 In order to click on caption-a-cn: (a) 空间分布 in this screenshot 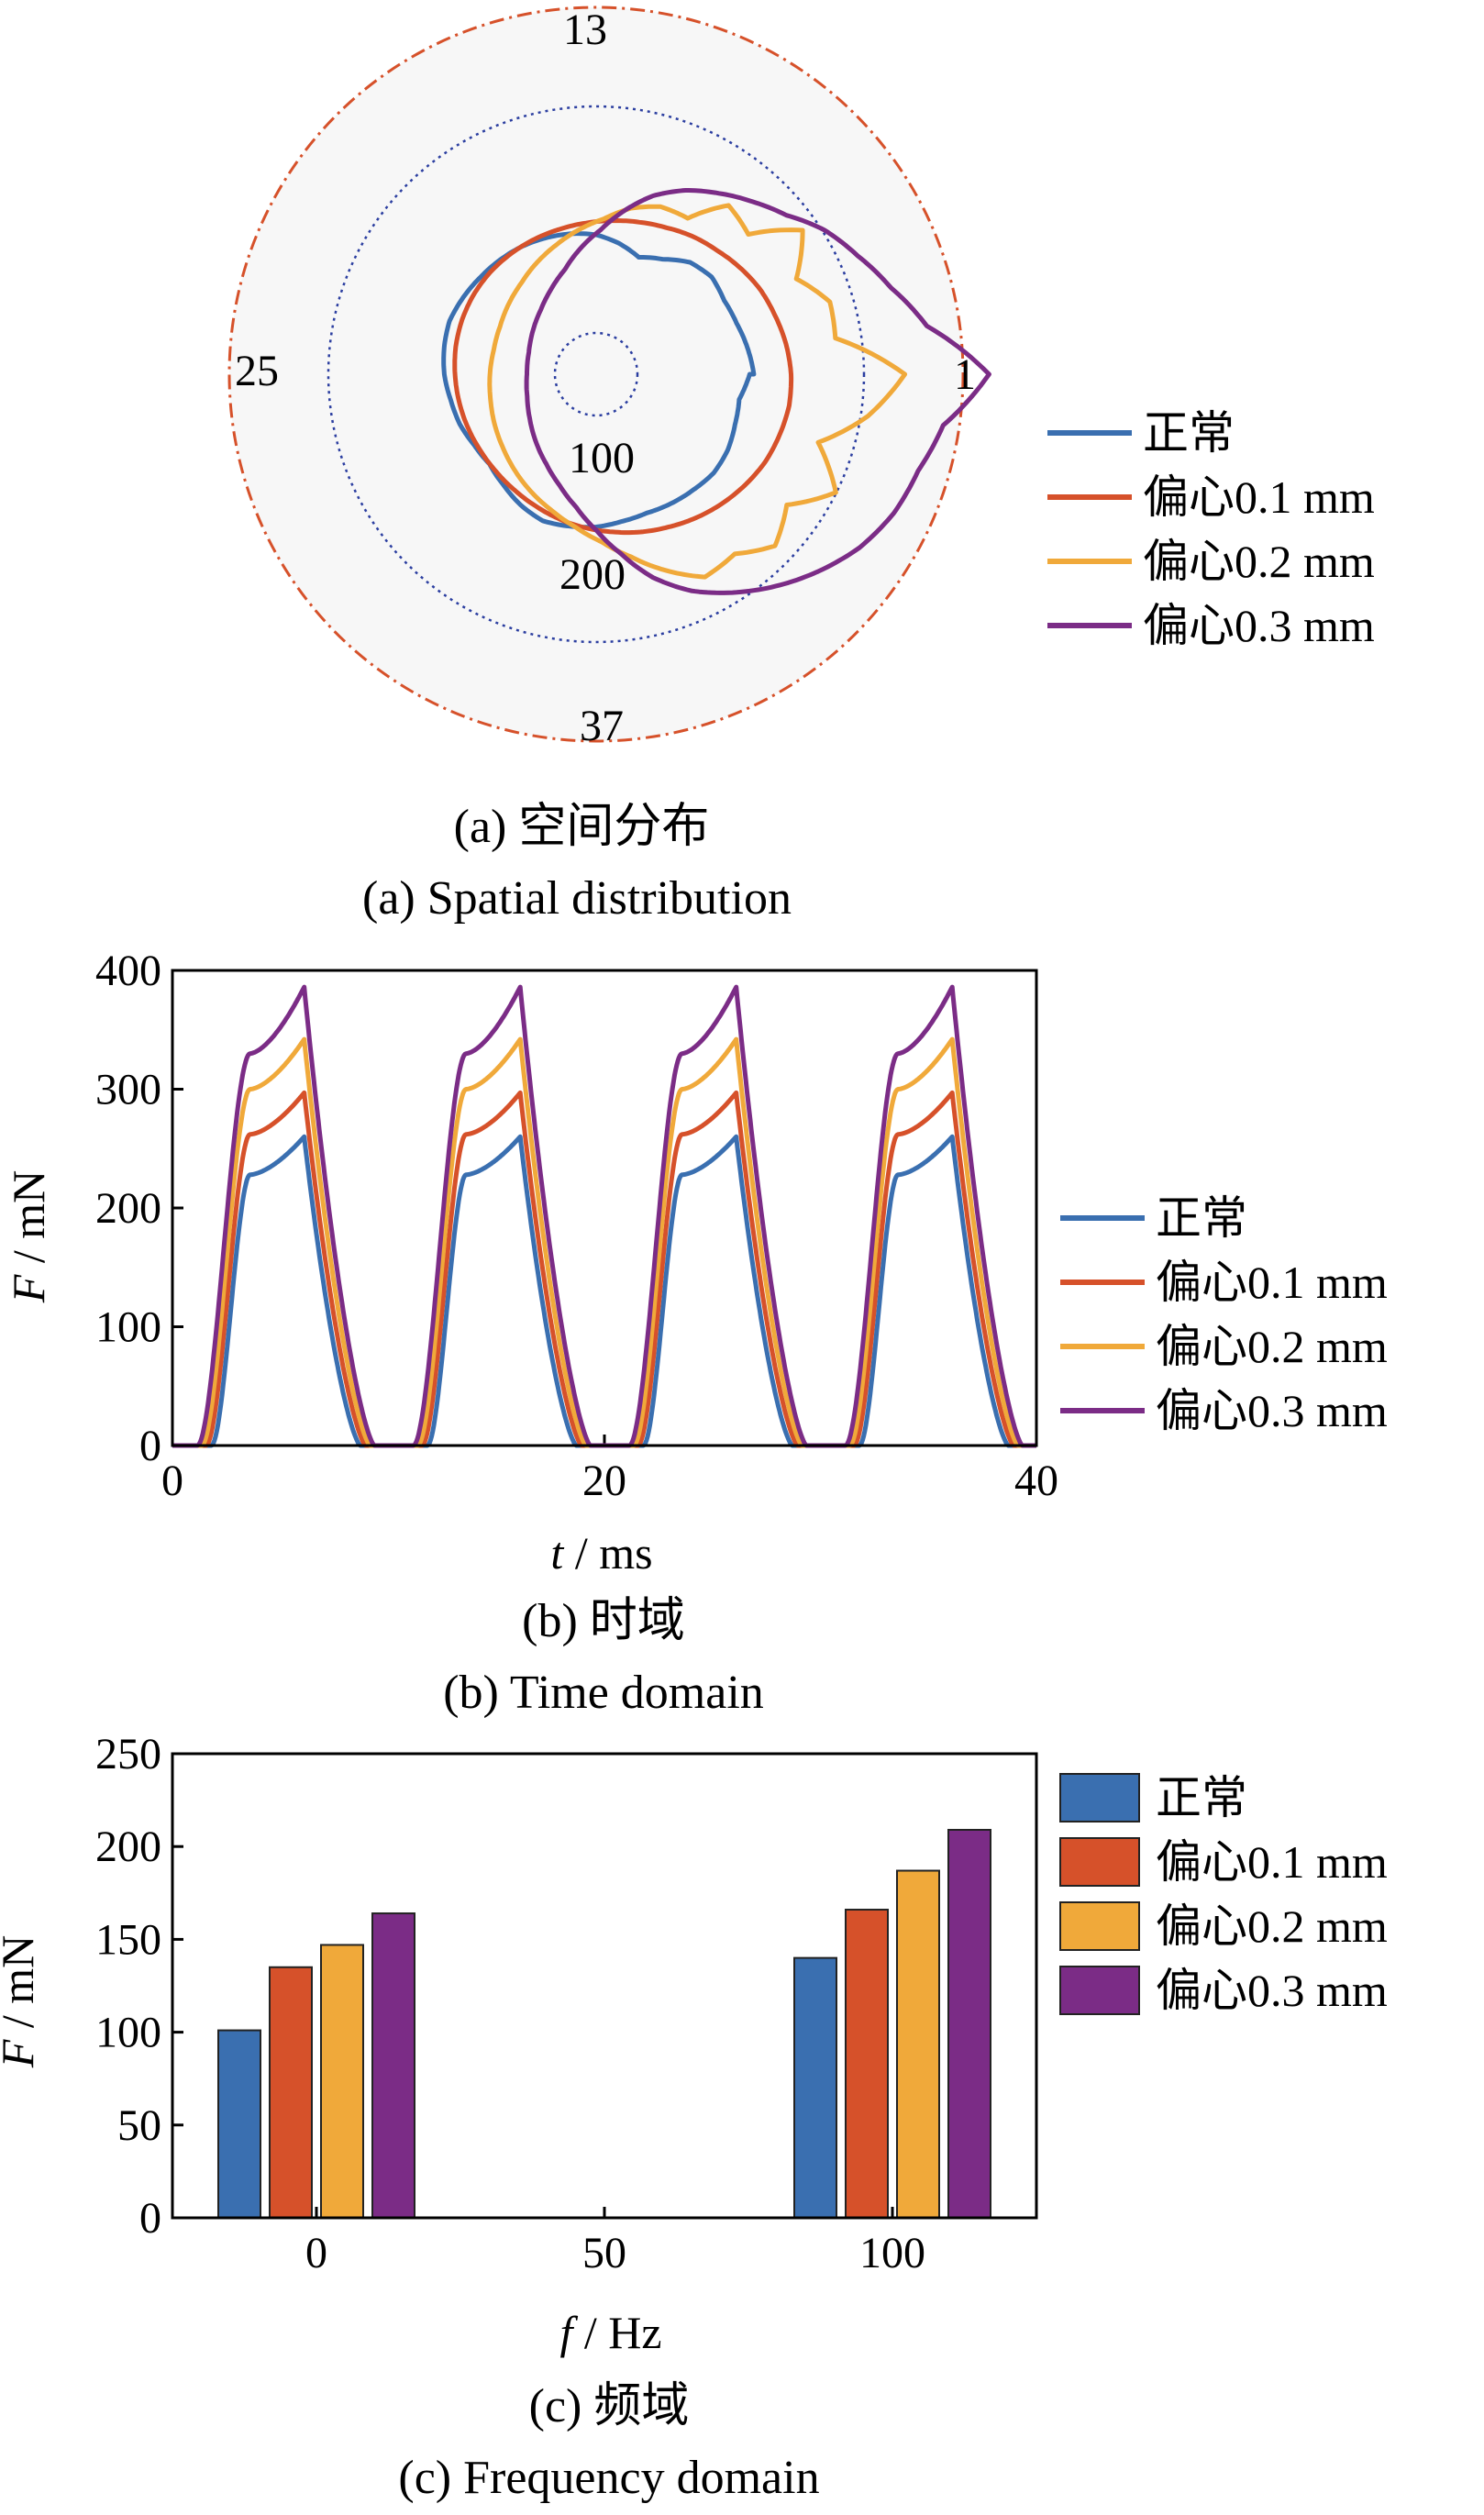, I will do `click(582, 827)`.